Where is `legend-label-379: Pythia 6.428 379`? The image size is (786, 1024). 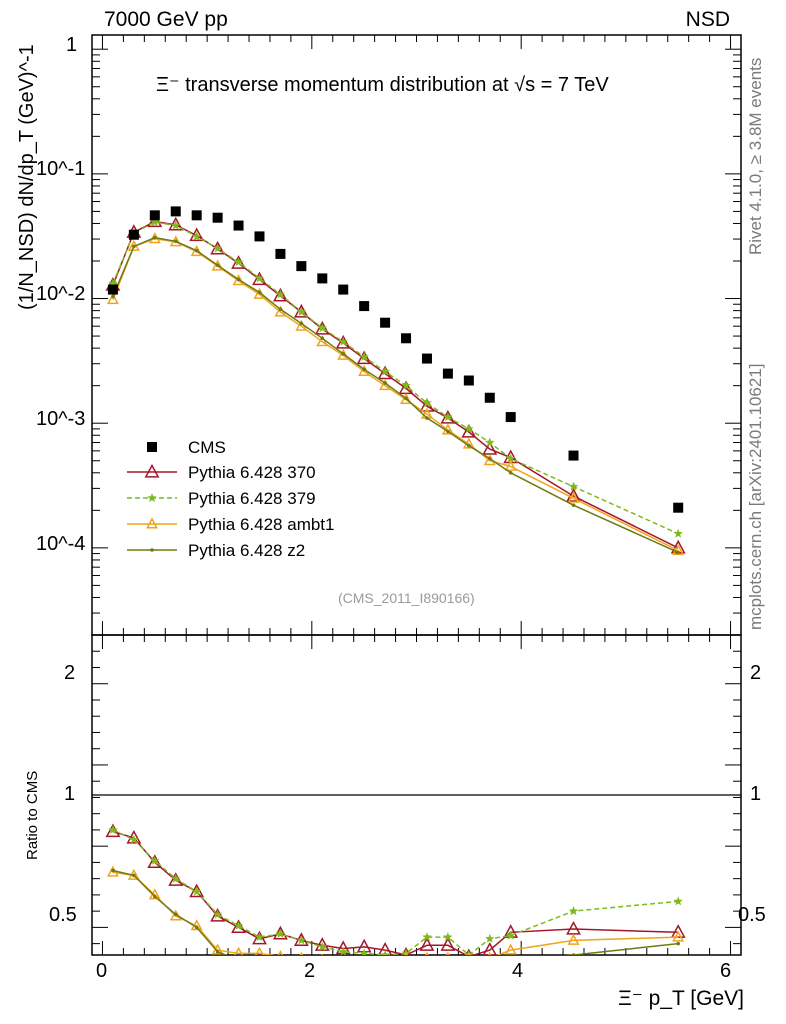 legend-label-379: Pythia 6.428 379 is located at coordinates (252, 498).